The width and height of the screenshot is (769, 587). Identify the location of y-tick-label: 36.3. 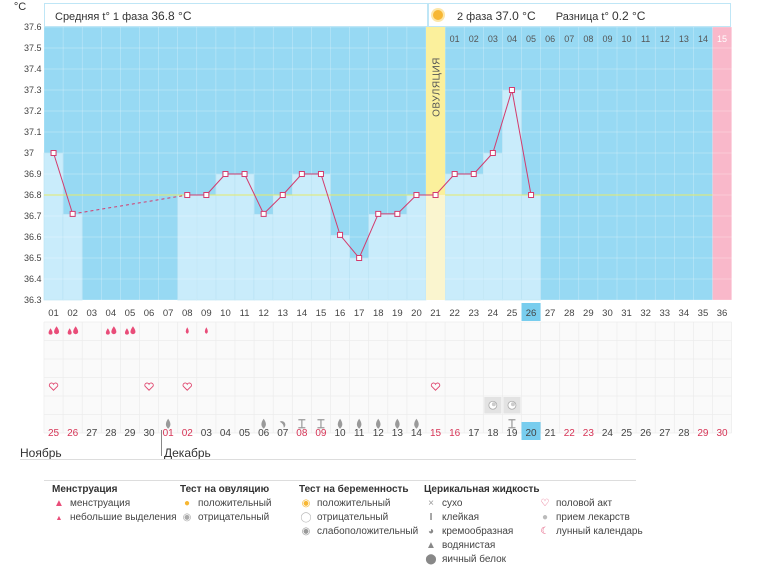
(33, 300).